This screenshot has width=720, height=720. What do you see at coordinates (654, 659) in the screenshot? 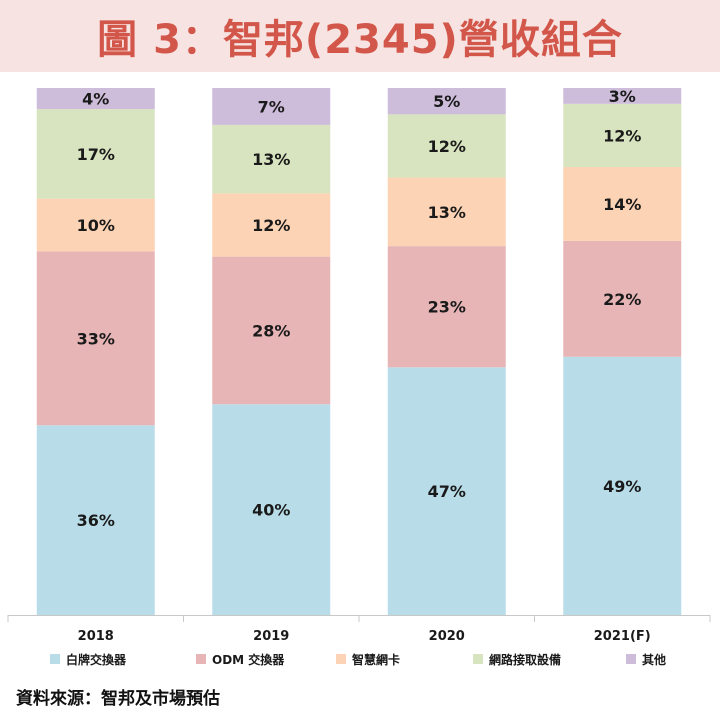
I see `legend-label: 其他` at bounding box center [654, 659].